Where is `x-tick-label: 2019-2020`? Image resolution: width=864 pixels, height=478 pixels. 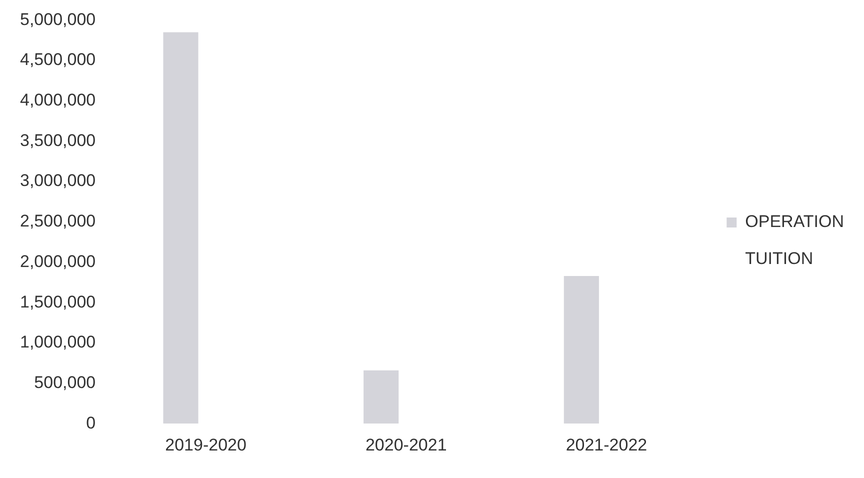 x-tick-label: 2019-2020 is located at coordinates (205, 444).